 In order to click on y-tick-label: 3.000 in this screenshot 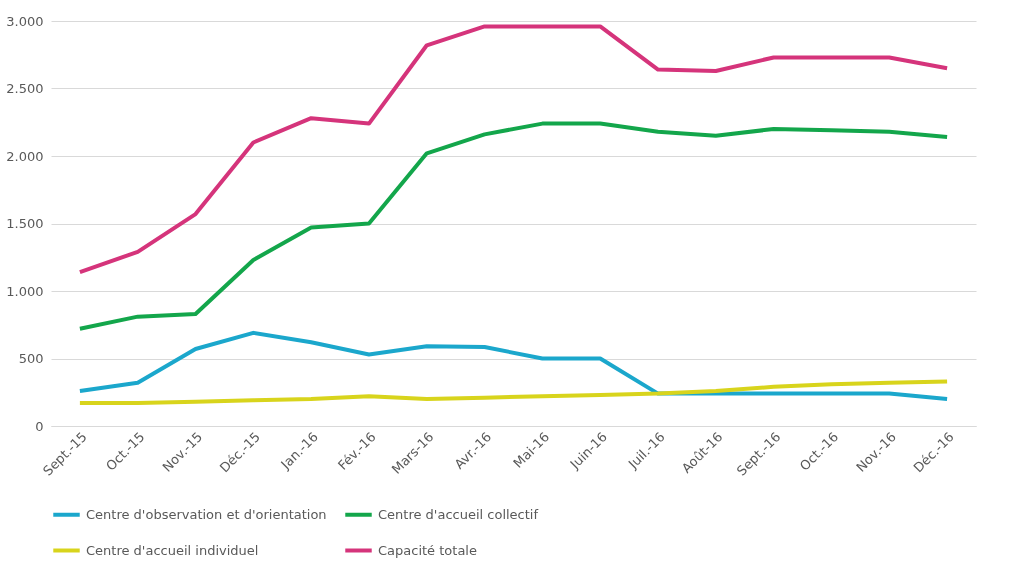, I will do `click(25, 21)`.